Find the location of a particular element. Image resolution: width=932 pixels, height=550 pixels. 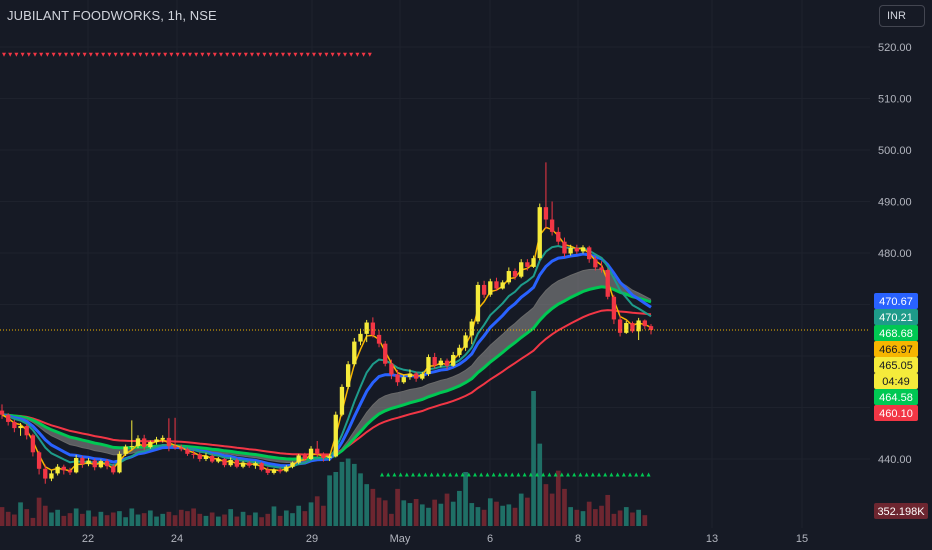

volume-label: 352.198K is located at coordinates (901, 512).